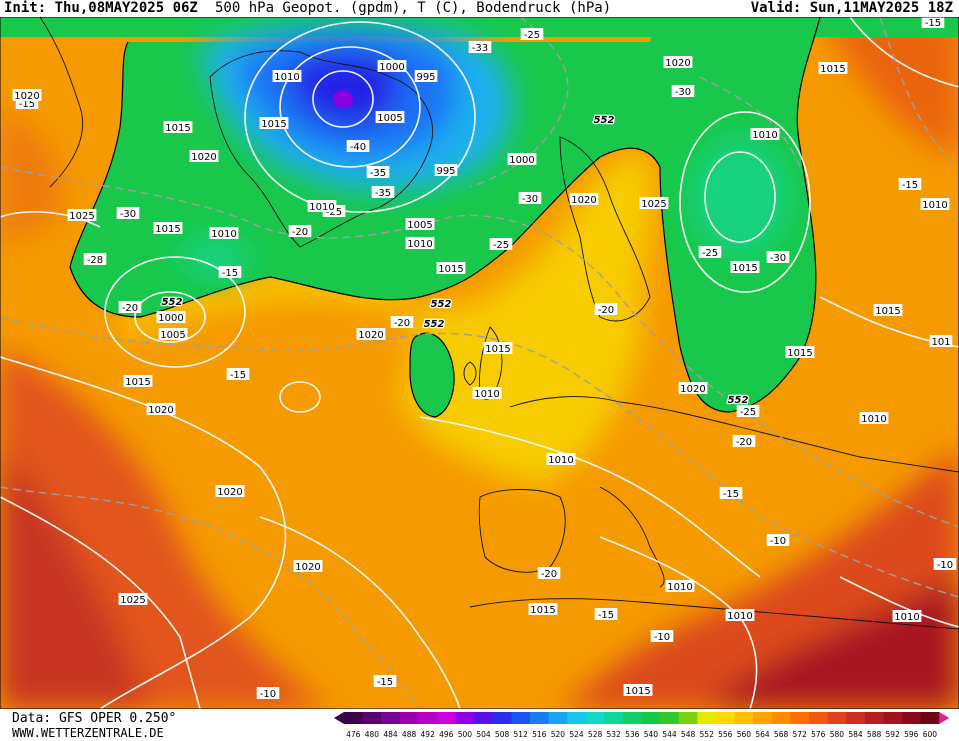 Image resolution: width=959 pixels, height=741 pixels. What do you see at coordinates (778, 541) in the screenshot?
I see `svg-text: -10` at bounding box center [778, 541].